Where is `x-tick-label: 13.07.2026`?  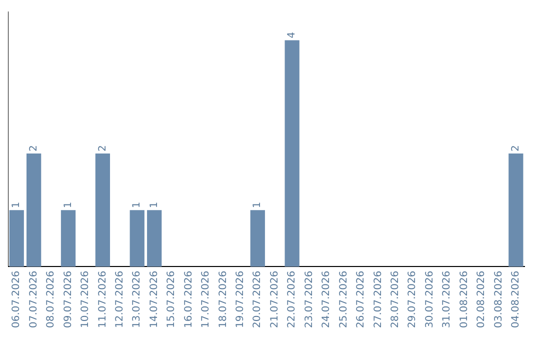 x-tick-label: 13.07.2026 is located at coordinates (137, 299).